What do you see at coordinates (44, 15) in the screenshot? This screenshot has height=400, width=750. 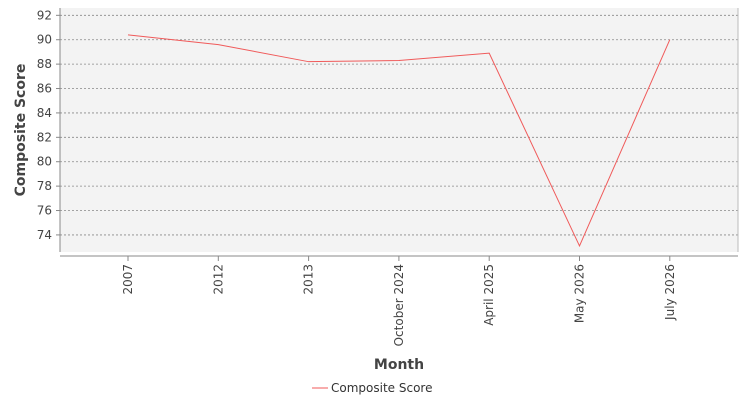 I see `y-tick-label: 92` at bounding box center [44, 15].